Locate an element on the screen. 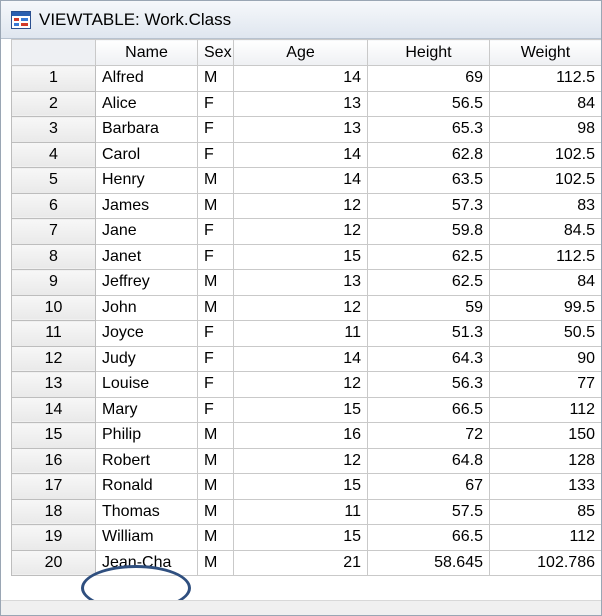  cell-age: 15 is located at coordinates (300, 486).